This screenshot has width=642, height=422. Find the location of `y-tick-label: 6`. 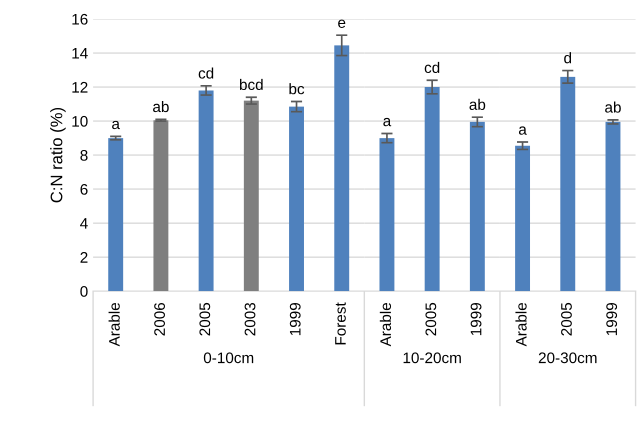

y-tick-label: 6 is located at coordinates (84, 189).